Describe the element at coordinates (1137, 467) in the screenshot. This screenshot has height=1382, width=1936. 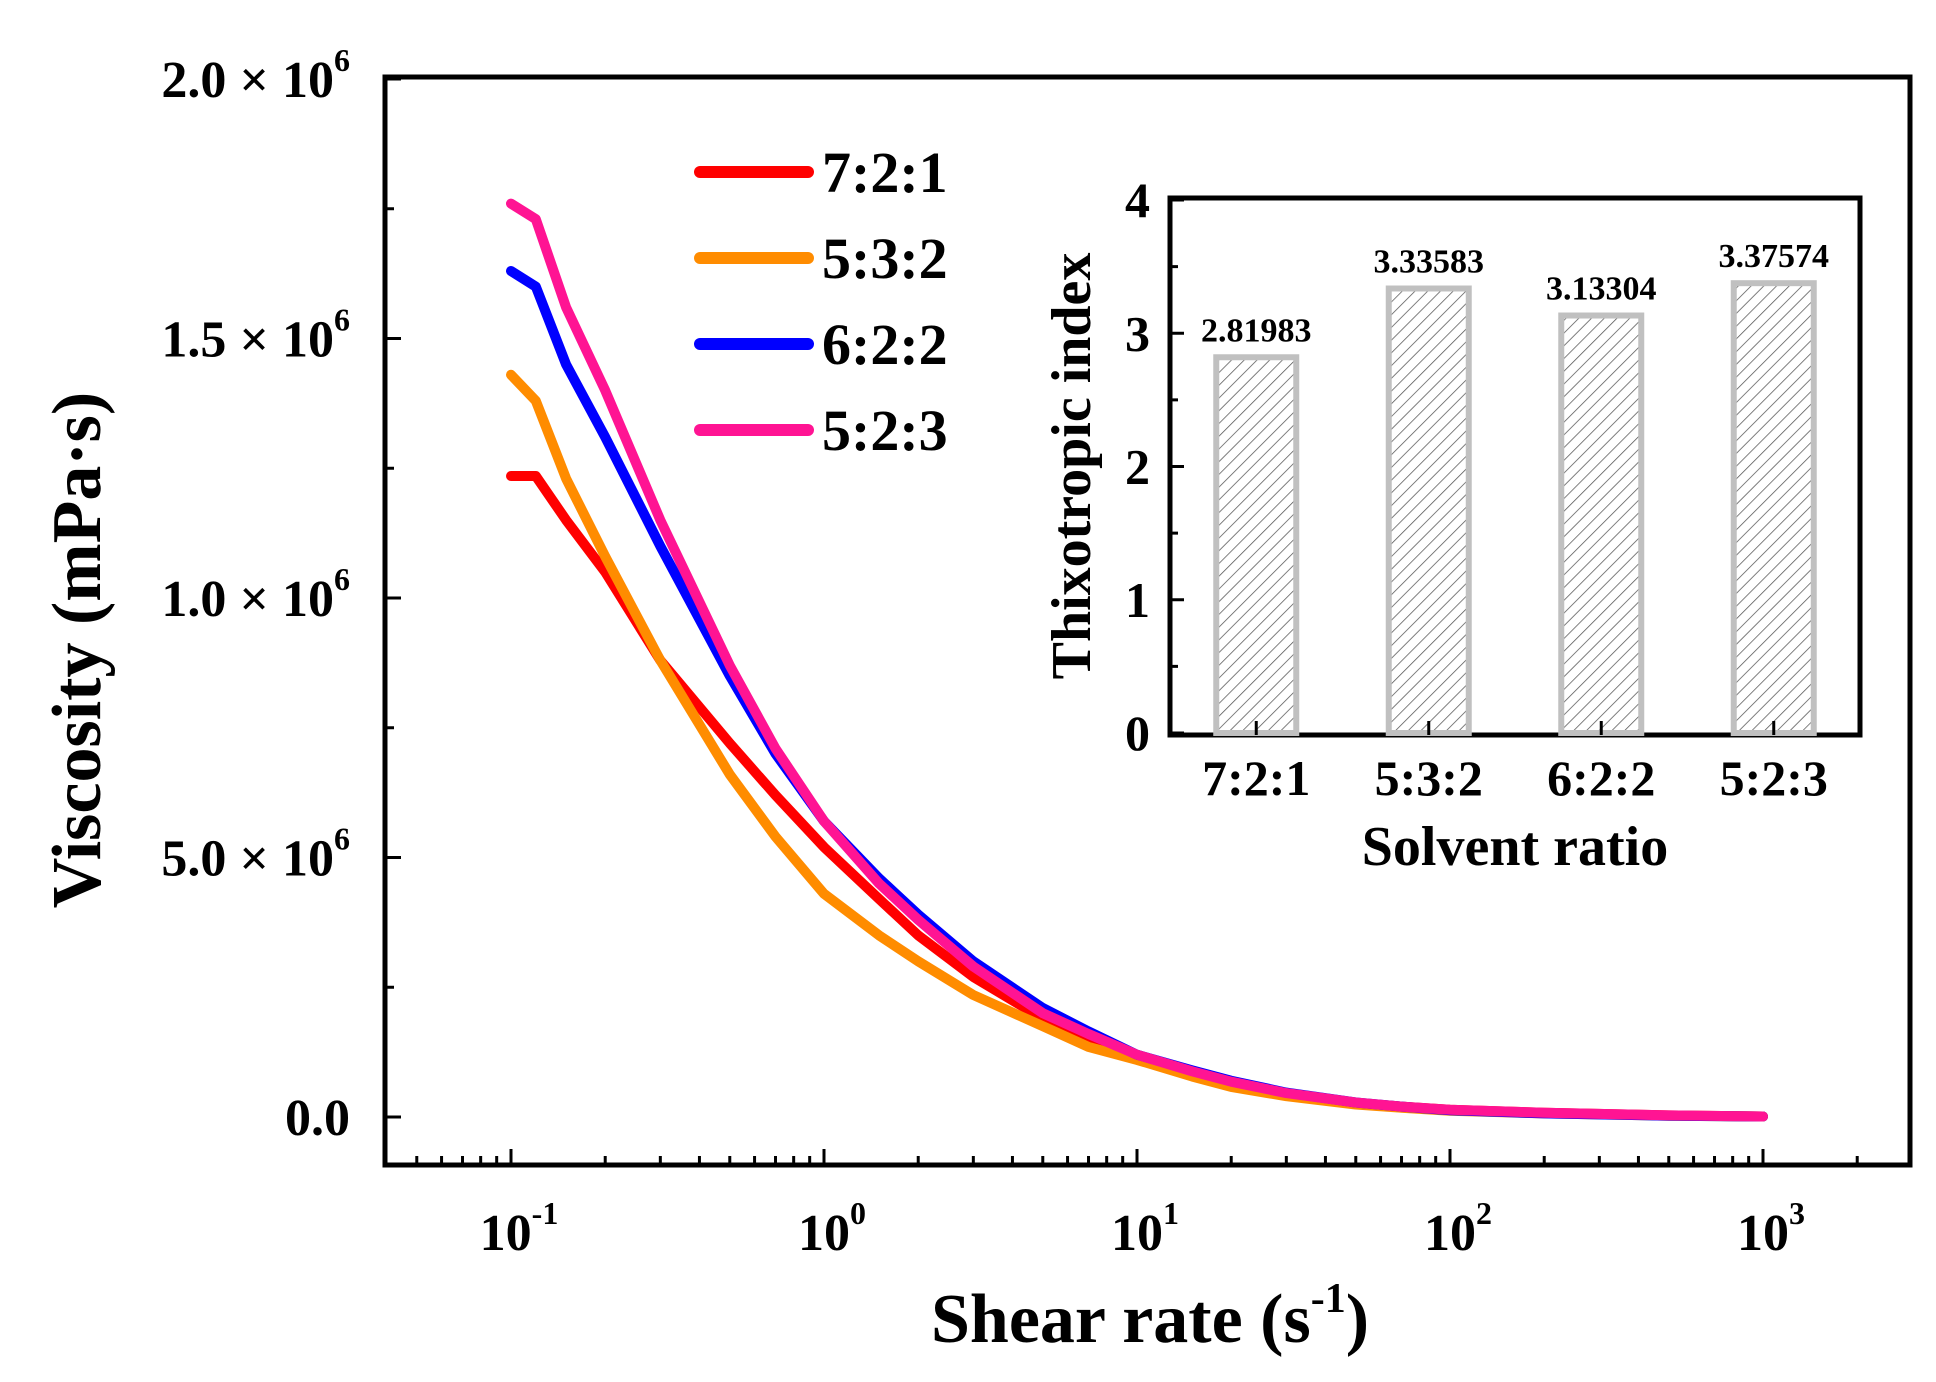
I see `inset-y-tick-label: 2` at that location.